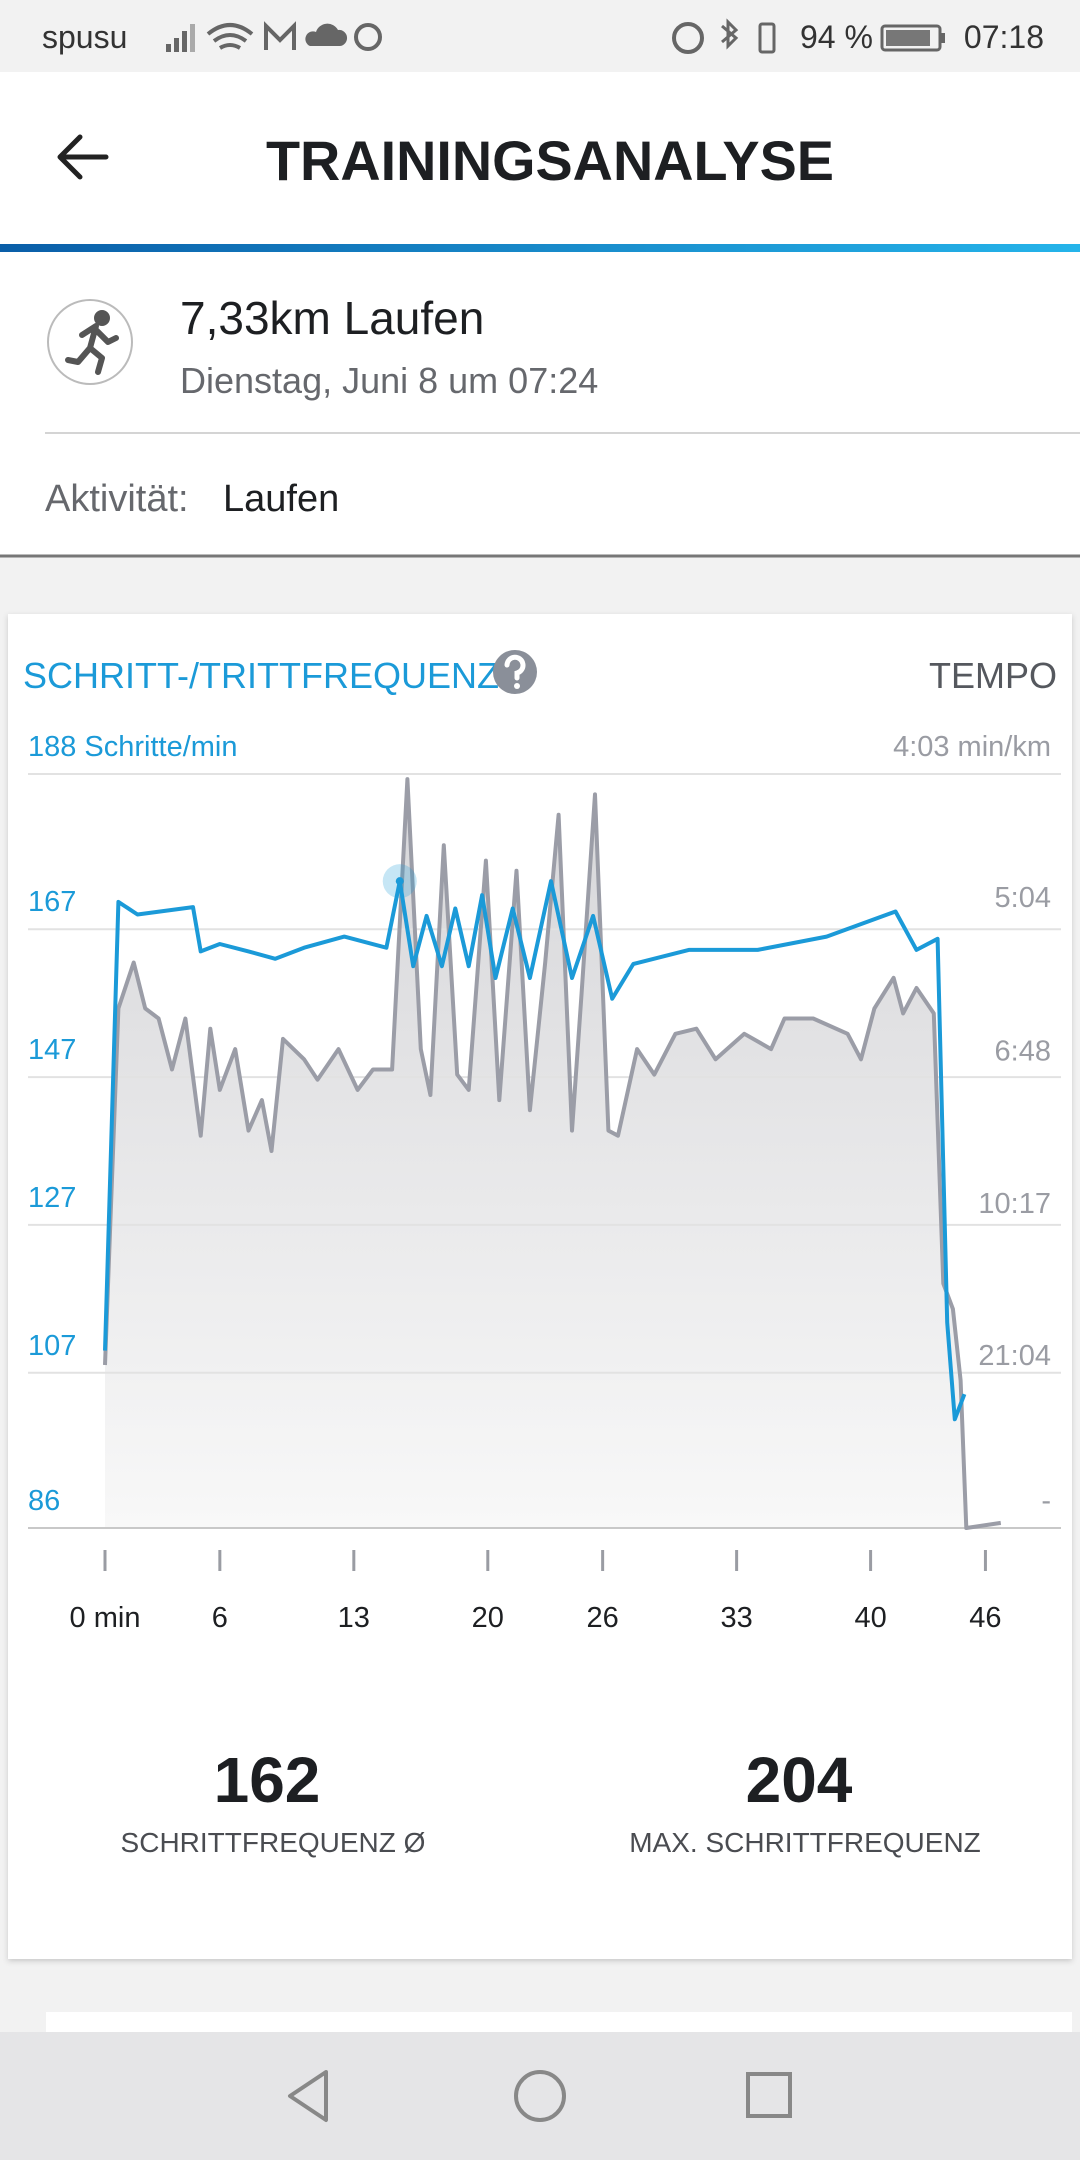  I want to click on y2-tick-label: 6:48, so click(1023, 1052).